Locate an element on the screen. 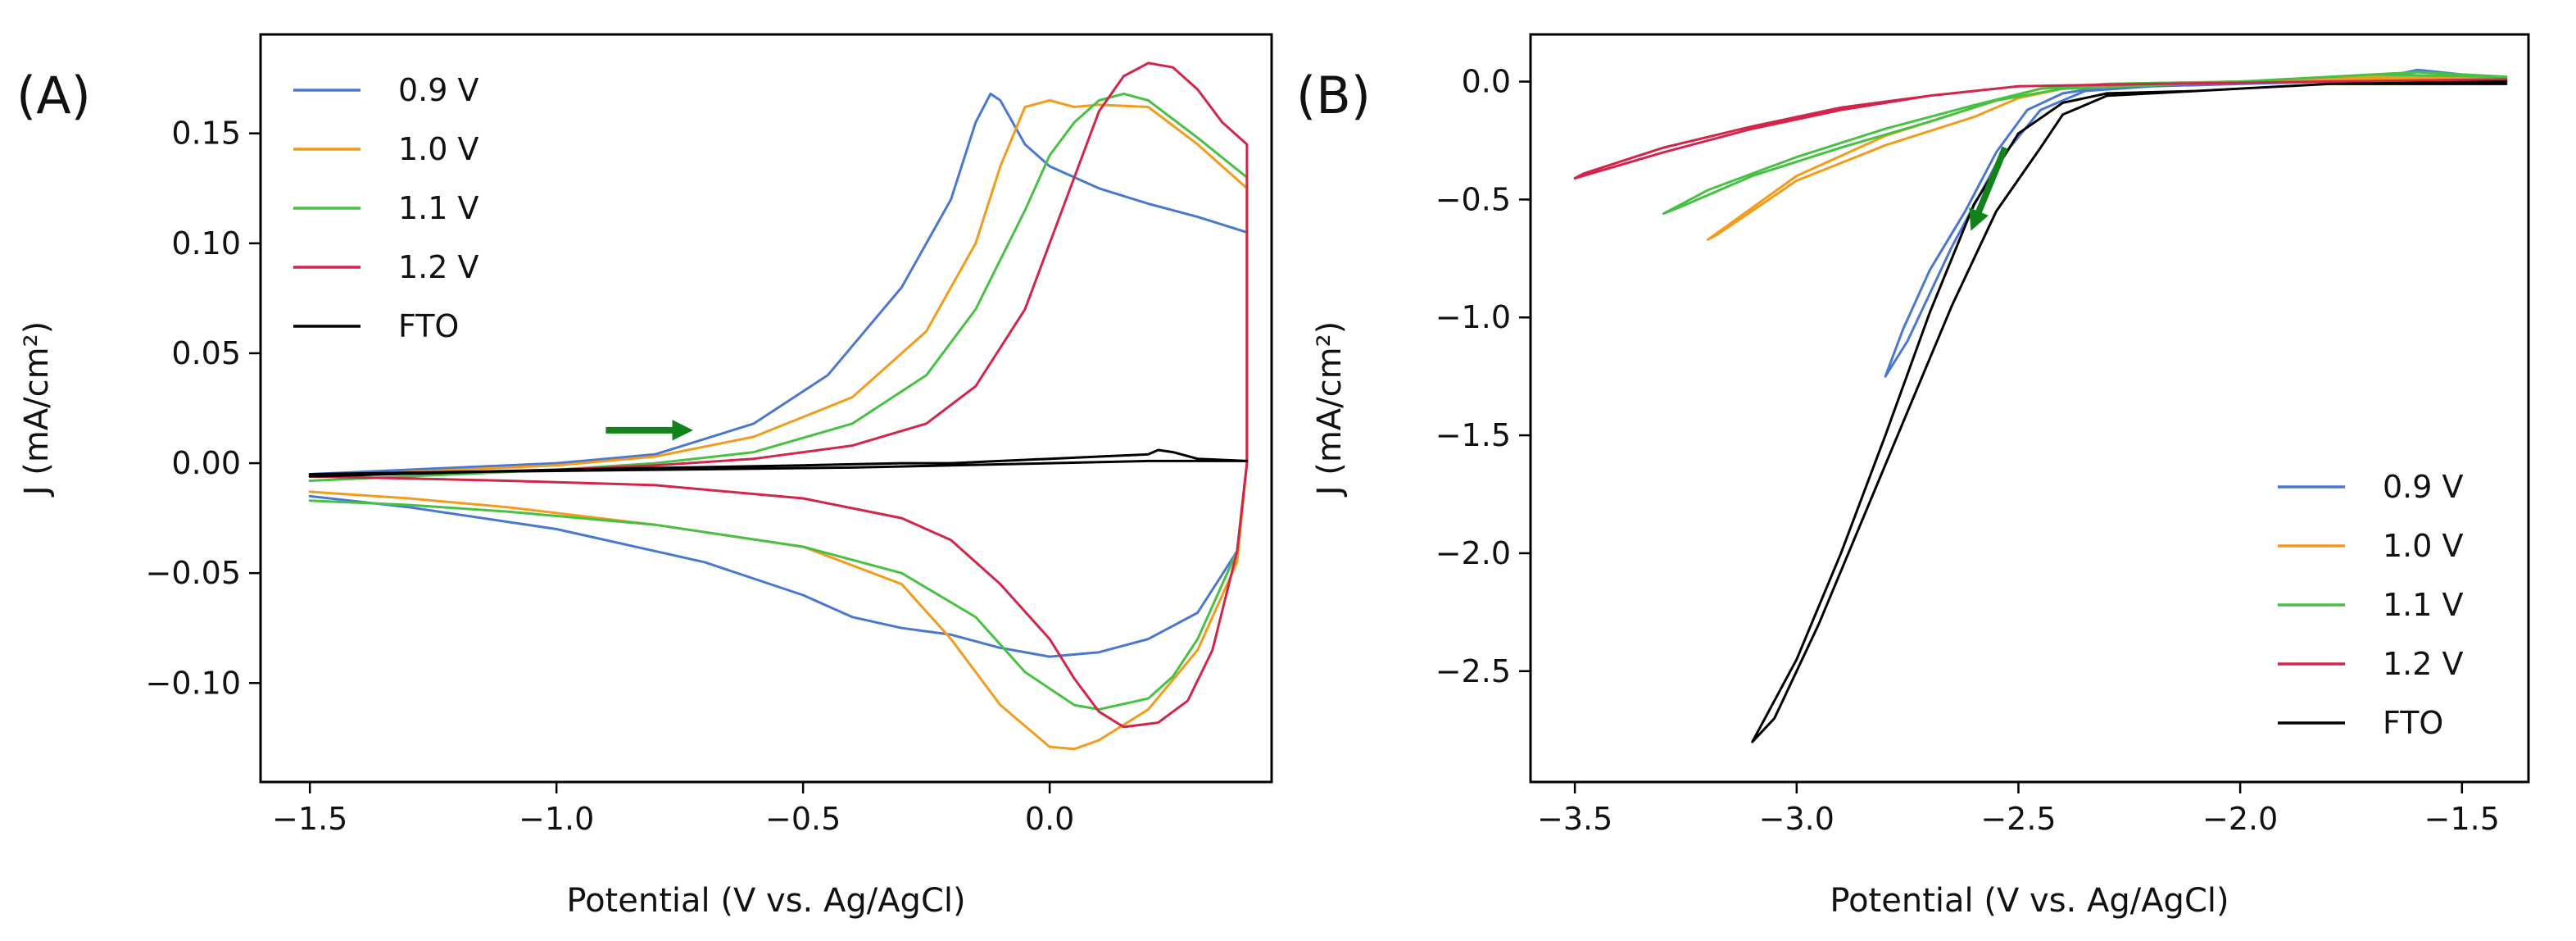 This screenshot has width=2576, height=941. panel-b-y-tick-label: −2.0 is located at coordinates (1473, 553).